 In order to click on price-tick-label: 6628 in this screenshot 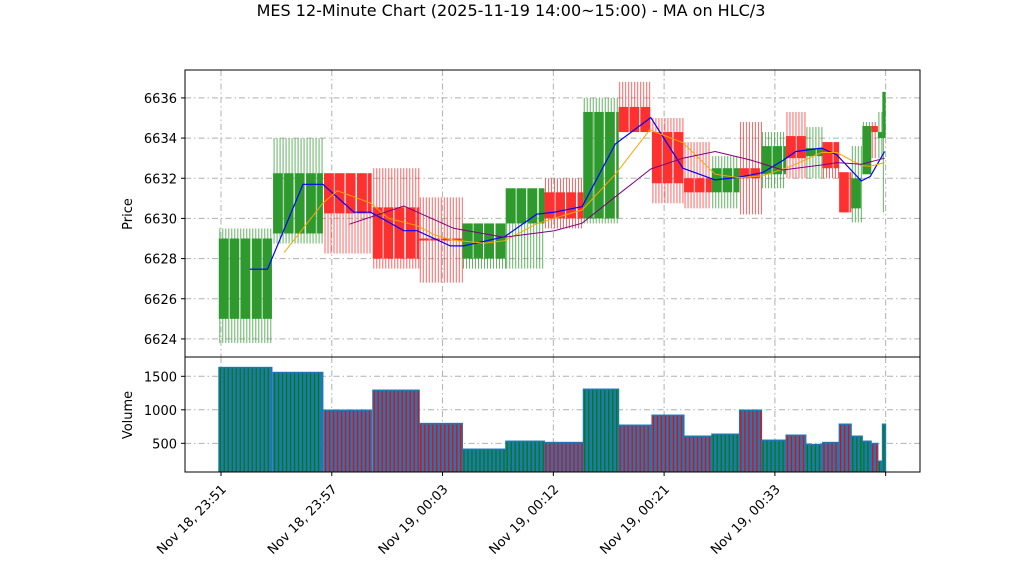, I will do `click(160, 260)`.